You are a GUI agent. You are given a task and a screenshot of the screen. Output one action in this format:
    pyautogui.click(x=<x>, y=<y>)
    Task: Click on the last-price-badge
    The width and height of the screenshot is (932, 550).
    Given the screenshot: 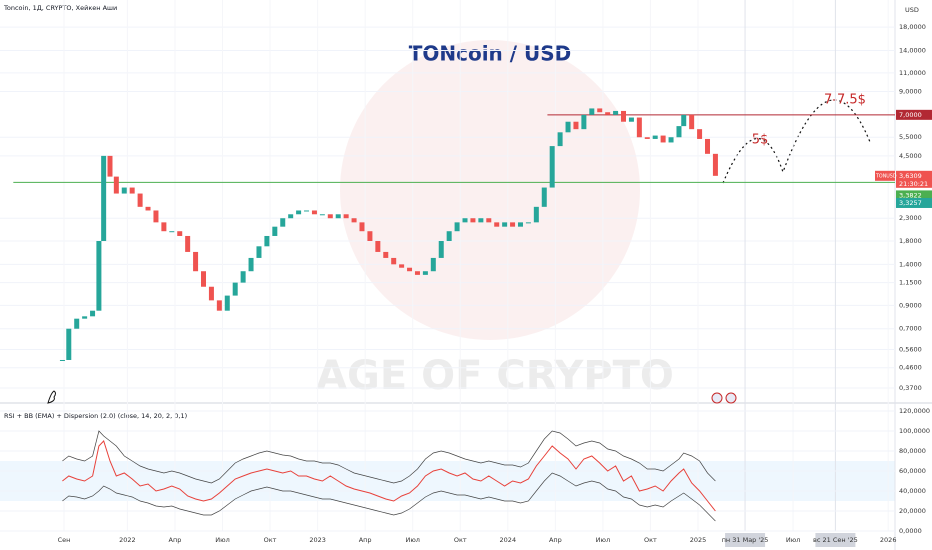 What is the action you would take?
    pyautogui.click(x=914, y=179)
    